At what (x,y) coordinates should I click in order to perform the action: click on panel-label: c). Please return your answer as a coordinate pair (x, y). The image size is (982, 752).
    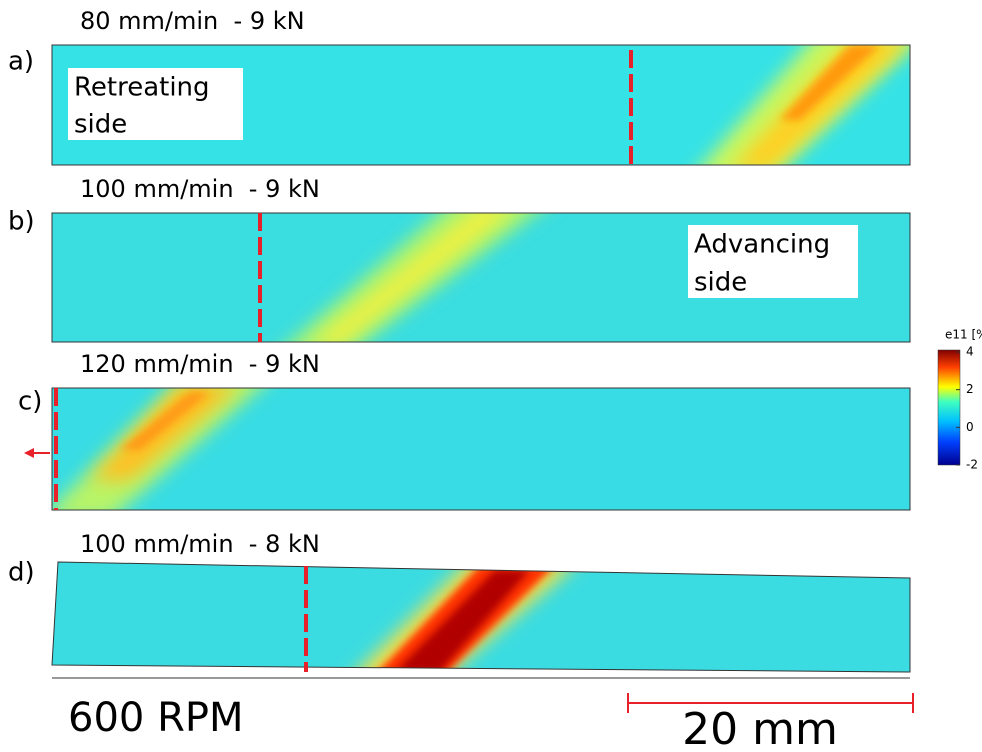
    Looking at the image, I should click on (30, 402).